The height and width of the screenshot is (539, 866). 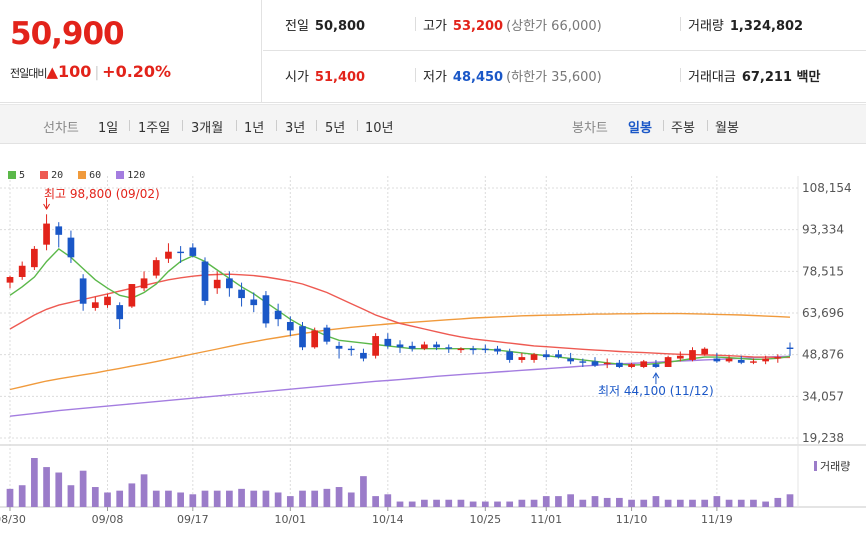 I want to click on x-tick-label: 11/19, so click(x=717, y=519).